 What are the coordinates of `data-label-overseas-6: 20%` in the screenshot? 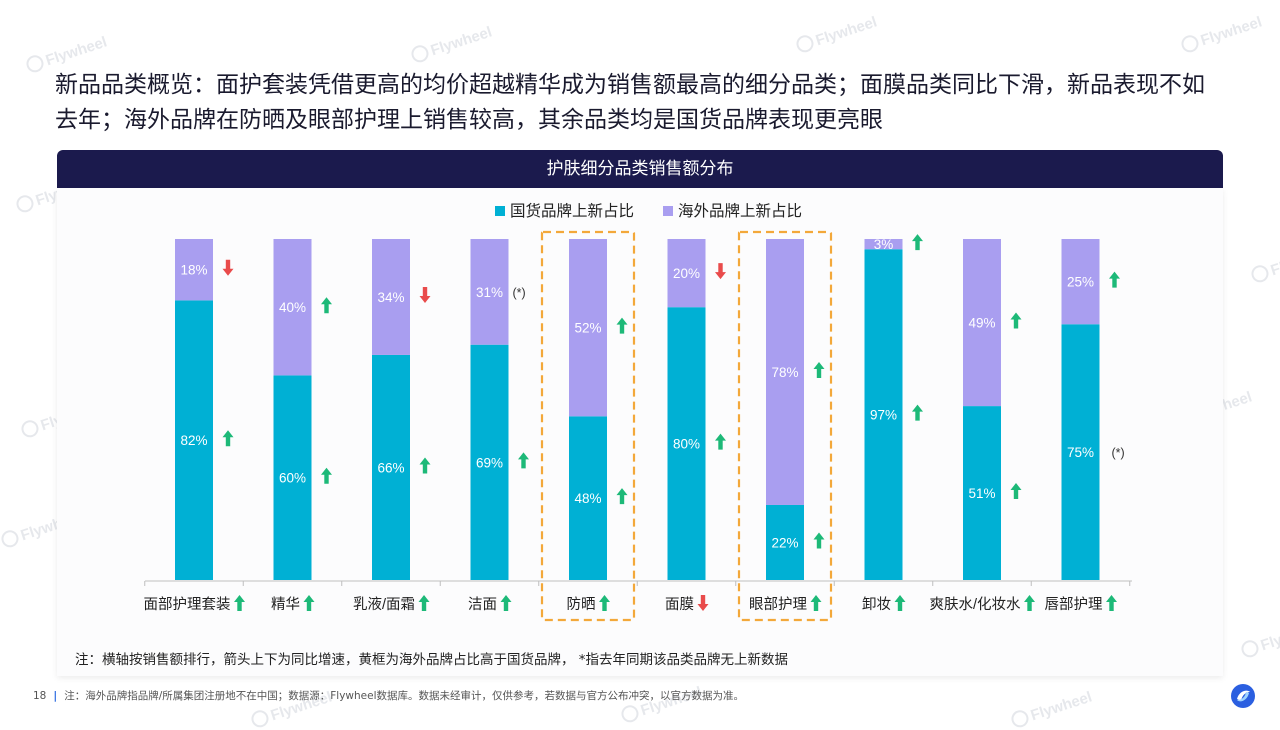 It's located at (686, 273).